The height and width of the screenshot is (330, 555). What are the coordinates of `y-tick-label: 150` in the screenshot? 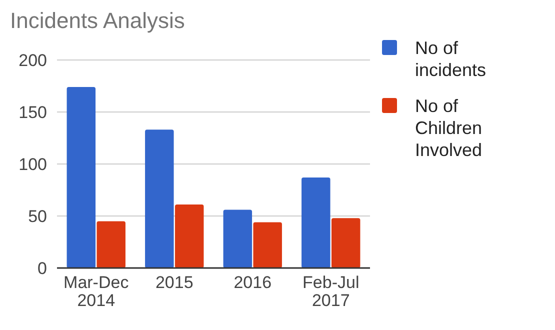 It's located at (32, 112).